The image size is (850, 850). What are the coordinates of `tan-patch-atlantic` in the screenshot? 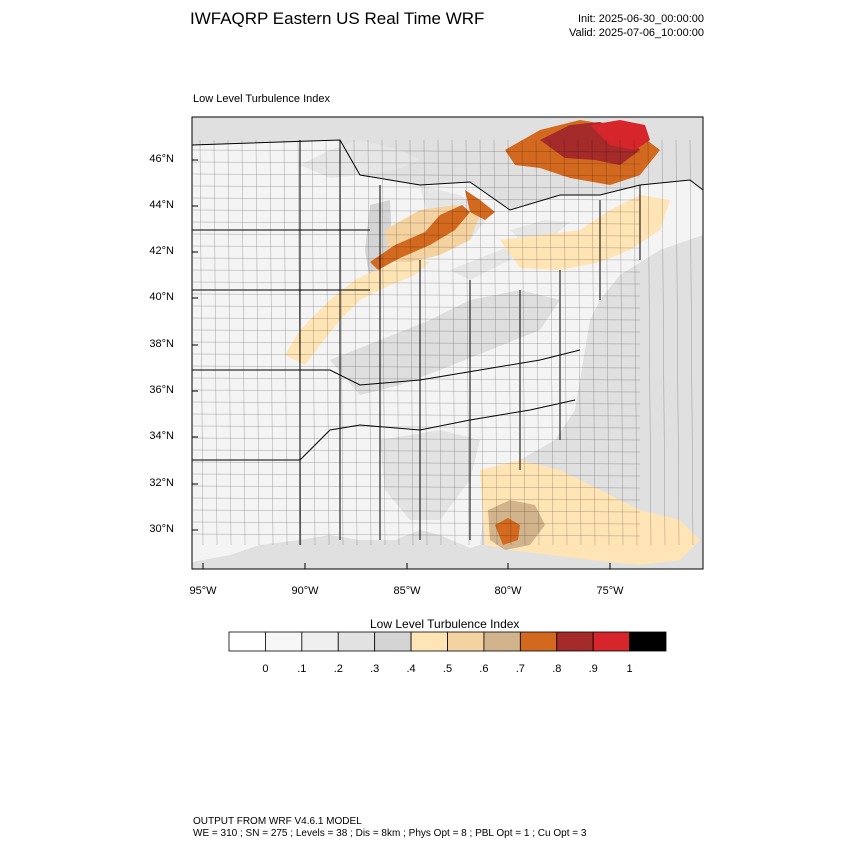 It's located at (590, 512).